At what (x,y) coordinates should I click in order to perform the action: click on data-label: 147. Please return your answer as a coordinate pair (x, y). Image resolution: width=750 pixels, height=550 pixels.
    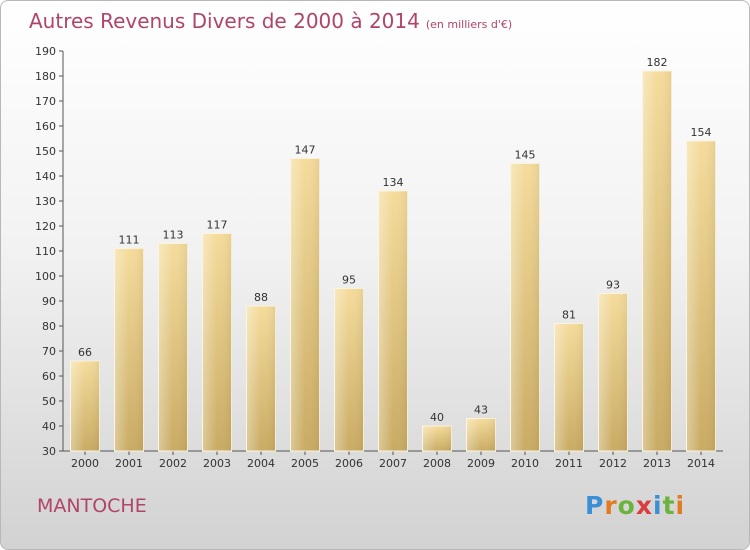
    Looking at the image, I should click on (305, 150).